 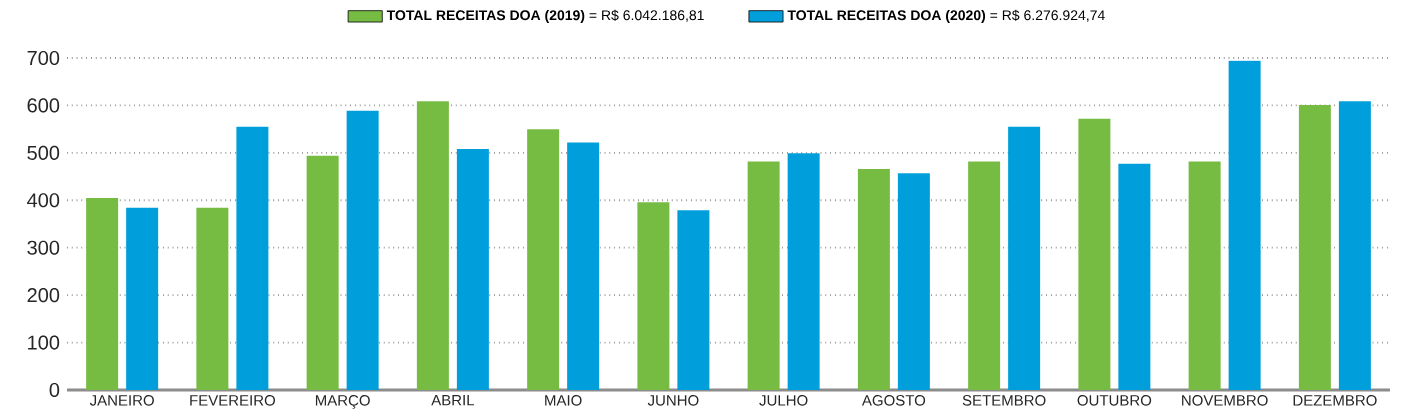 What do you see at coordinates (783, 400) in the screenshot?
I see `x-tick-label: JULHO` at bounding box center [783, 400].